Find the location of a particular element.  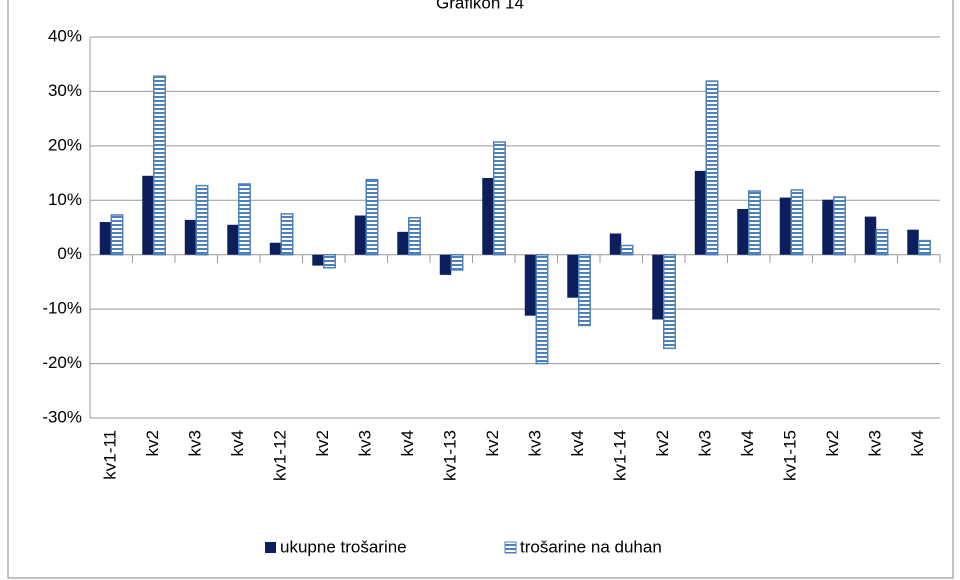

legend-label: trošarine na duhan is located at coordinates (591, 546).